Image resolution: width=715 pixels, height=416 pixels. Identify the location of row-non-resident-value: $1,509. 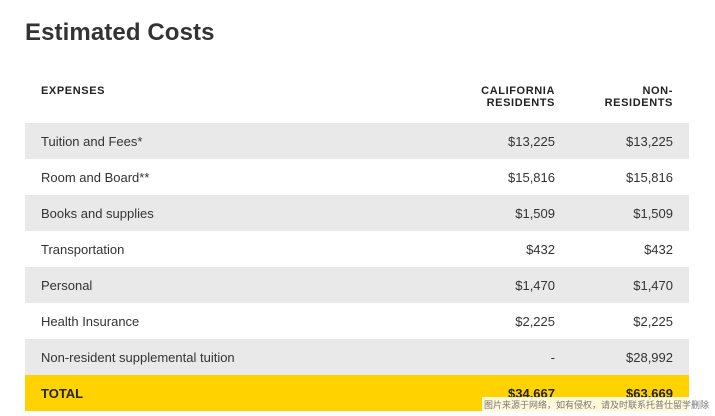
(630, 213).